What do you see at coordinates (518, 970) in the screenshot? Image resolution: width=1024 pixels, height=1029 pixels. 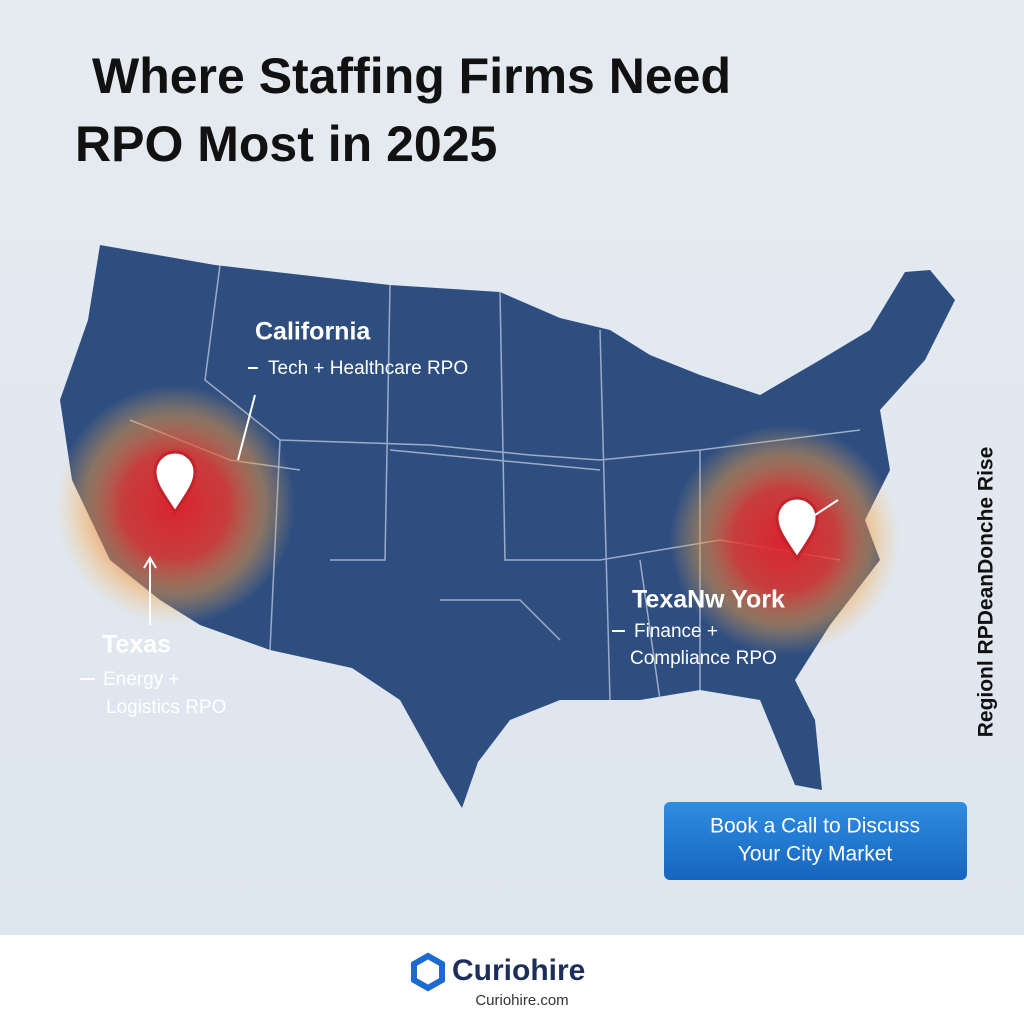 I see `brand: Curiohire` at bounding box center [518, 970].